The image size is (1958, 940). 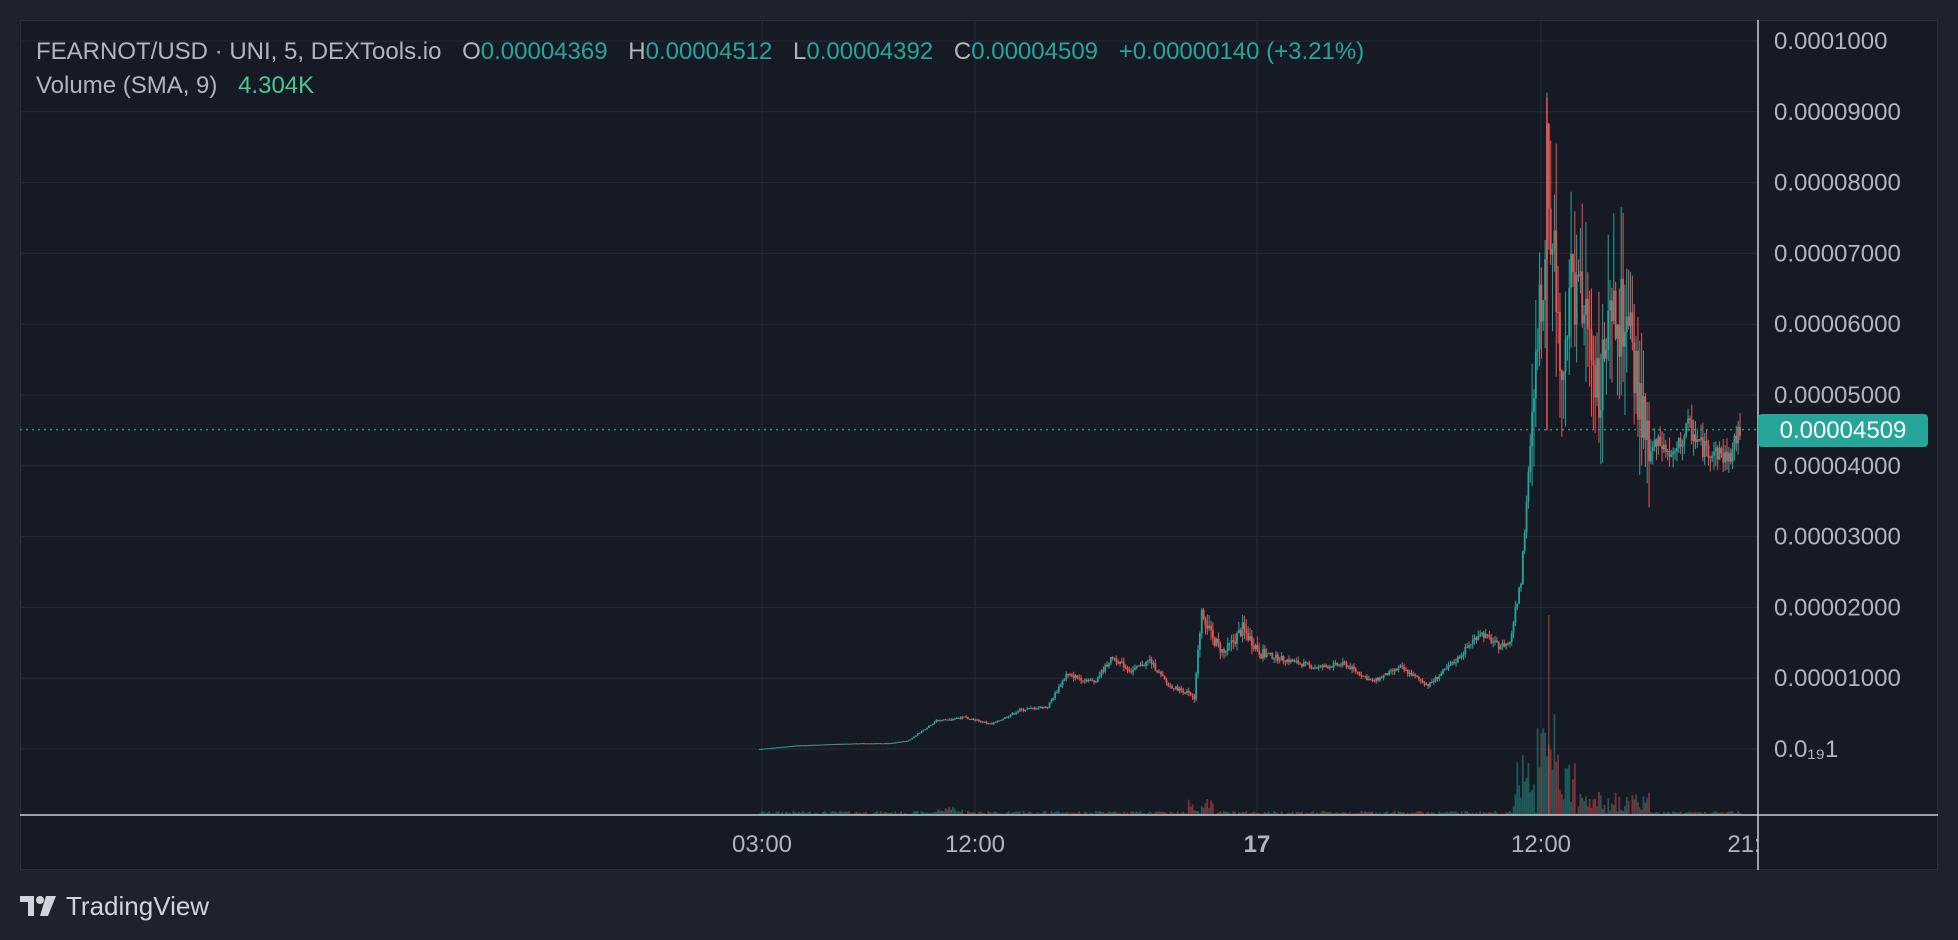 What do you see at coordinates (1837, 183) in the screenshot?
I see `price-tick-label: 0.00008000` at bounding box center [1837, 183].